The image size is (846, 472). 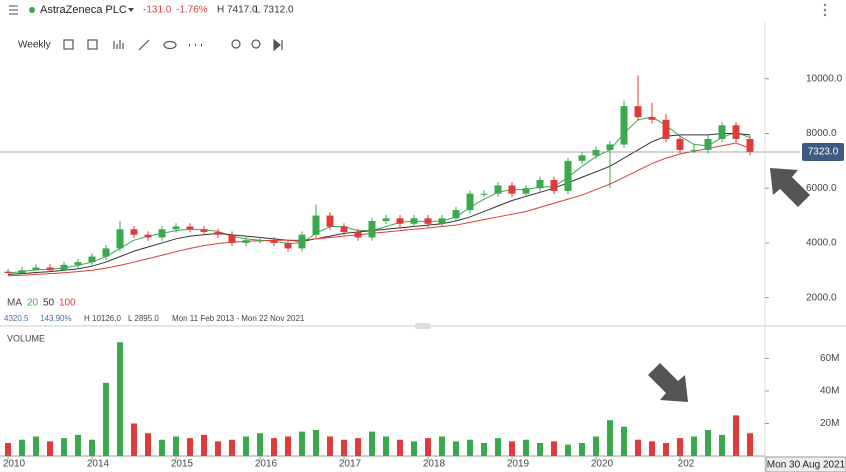 What do you see at coordinates (829, 423) in the screenshot?
I see `volume-tick-label: 20M` at bounding box center [829, 423].